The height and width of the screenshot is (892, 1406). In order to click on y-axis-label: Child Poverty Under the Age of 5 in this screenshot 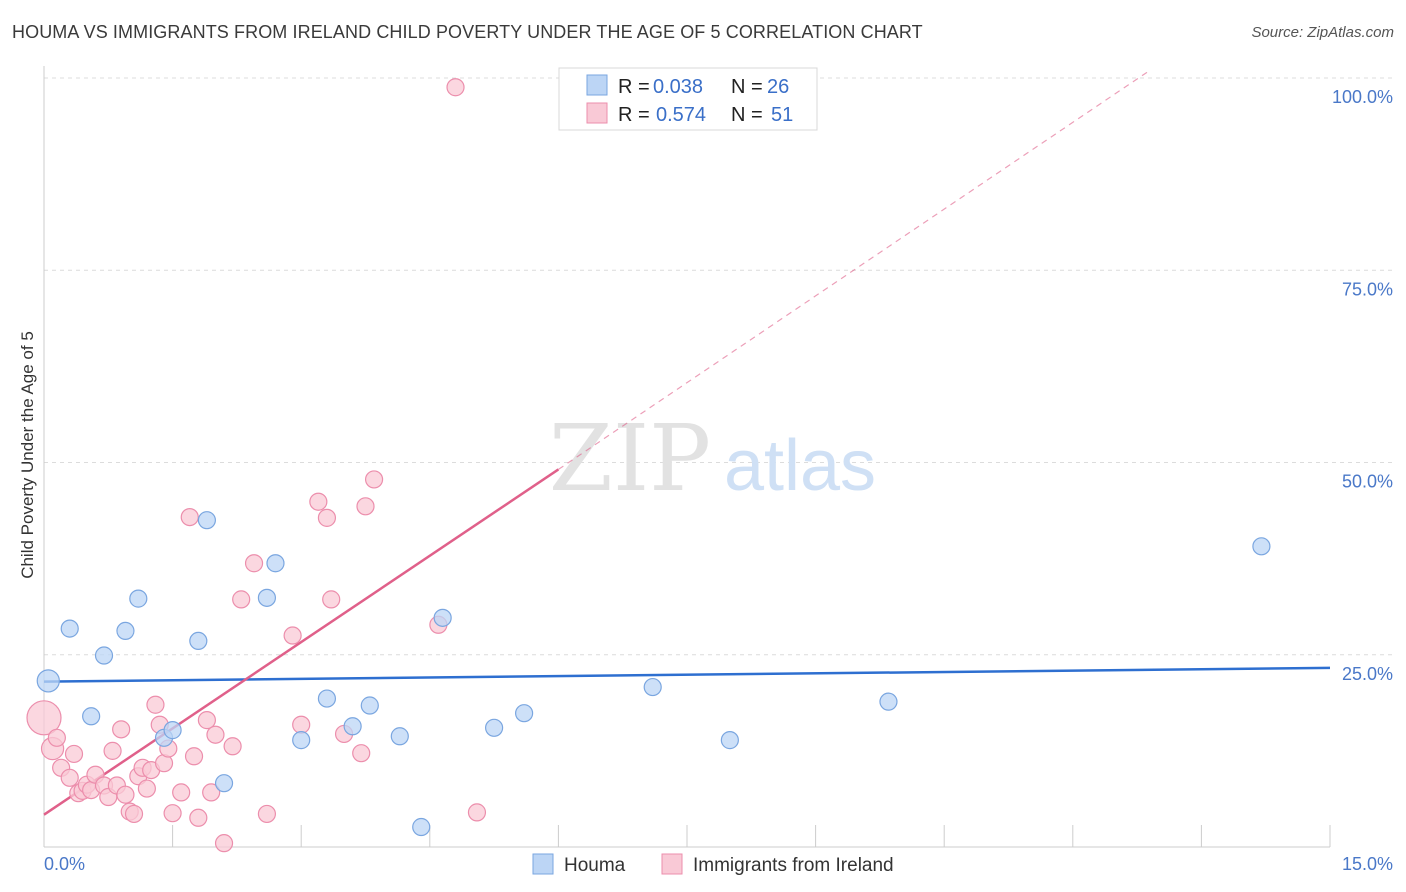, I will do `click(27, 455)`.